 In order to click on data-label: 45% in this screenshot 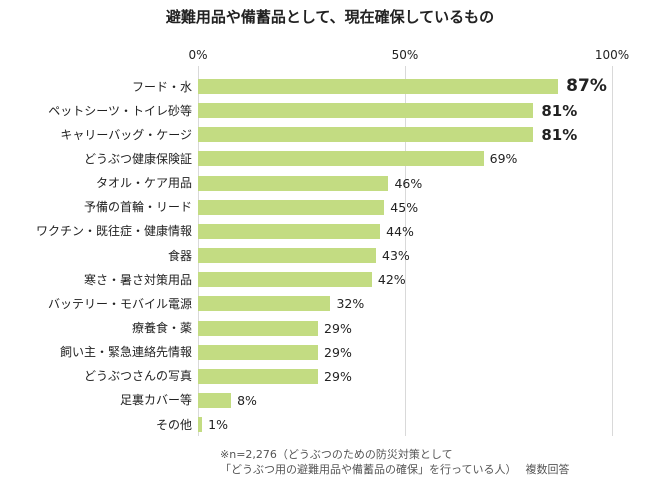, I will do `click(404, 207)`.